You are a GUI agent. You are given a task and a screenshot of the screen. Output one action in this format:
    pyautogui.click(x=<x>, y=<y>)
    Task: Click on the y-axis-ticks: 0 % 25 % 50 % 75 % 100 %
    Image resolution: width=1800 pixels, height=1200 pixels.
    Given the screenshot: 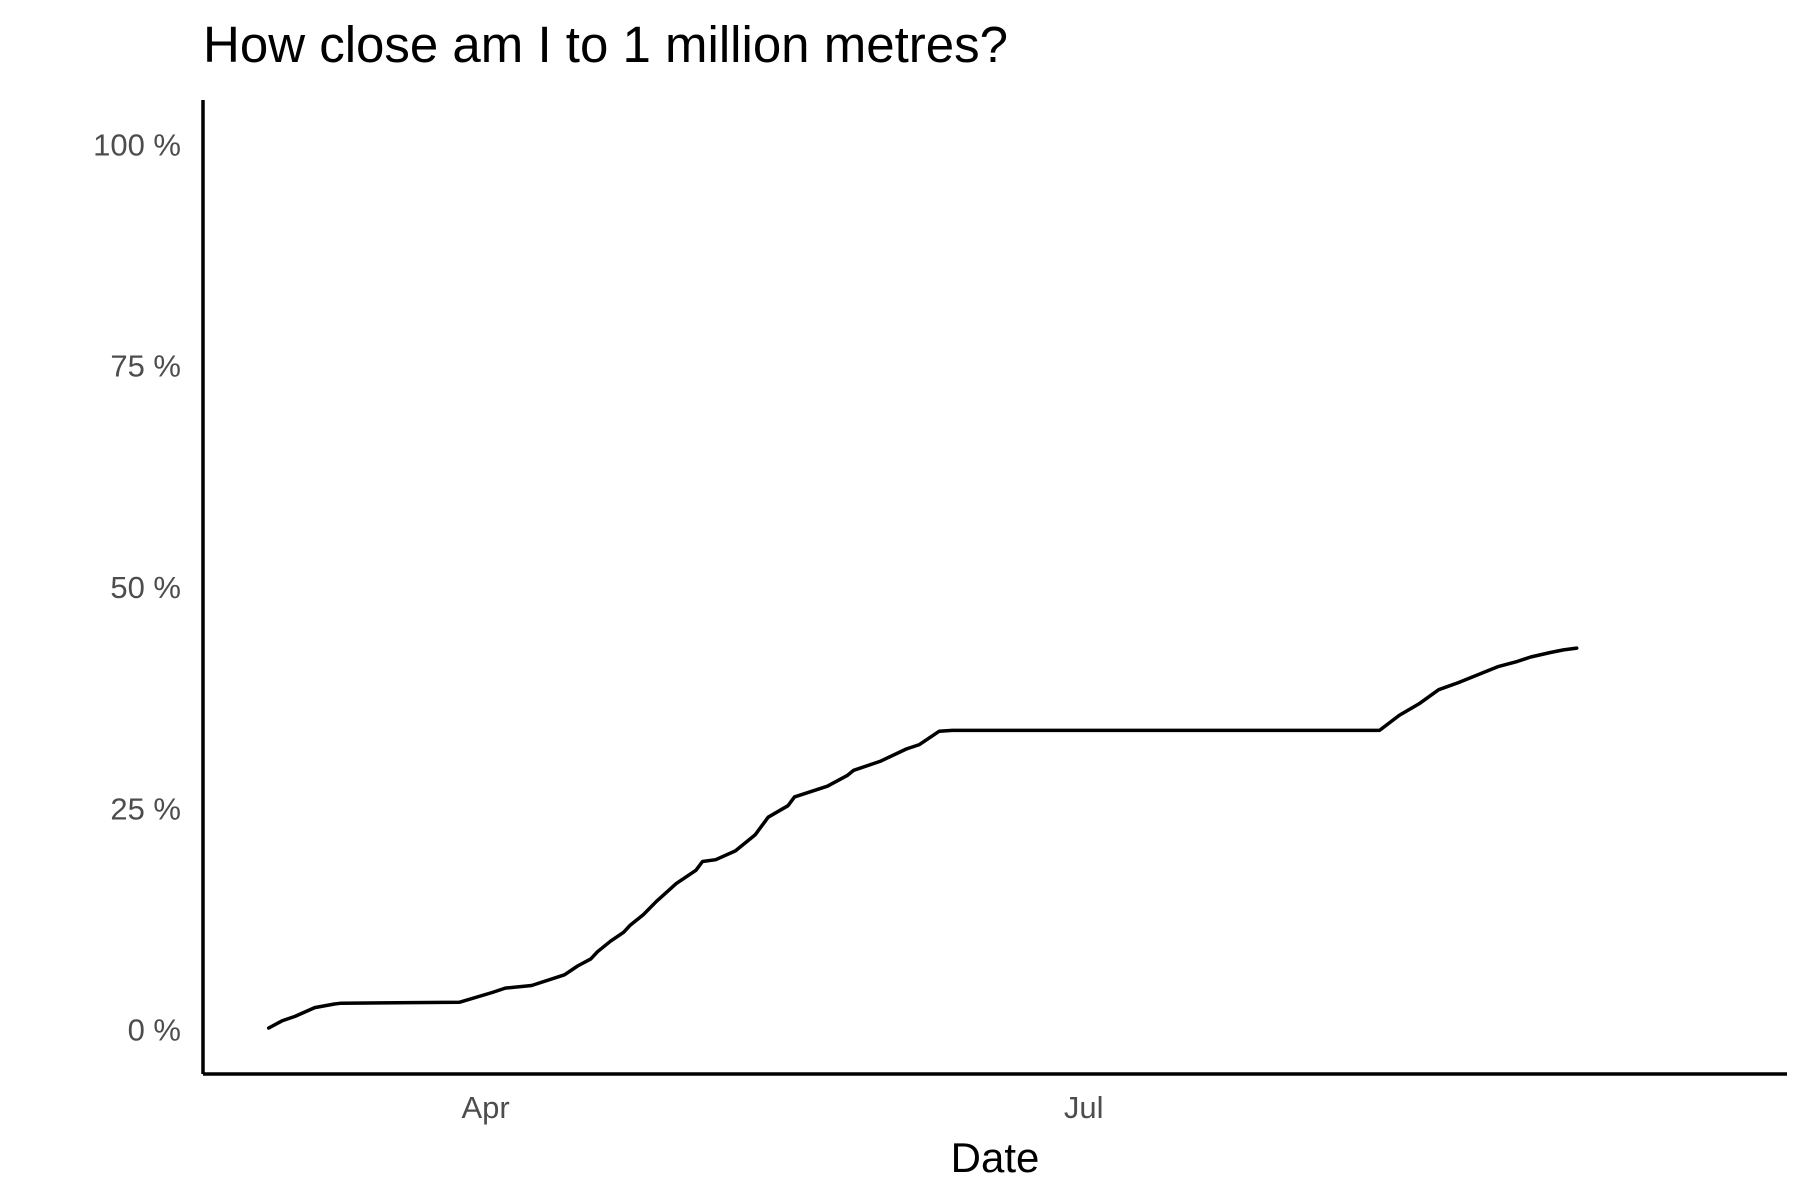 What is the action you would take?
    pyautogui.click(x=137, y=587)
    